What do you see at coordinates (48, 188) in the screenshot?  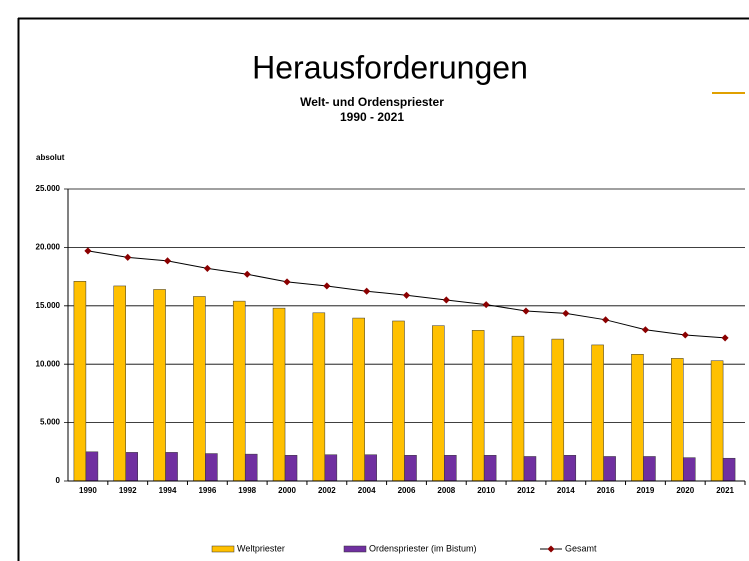 I see `y-tick-label: 25.000` at bounding box center [48, 188].